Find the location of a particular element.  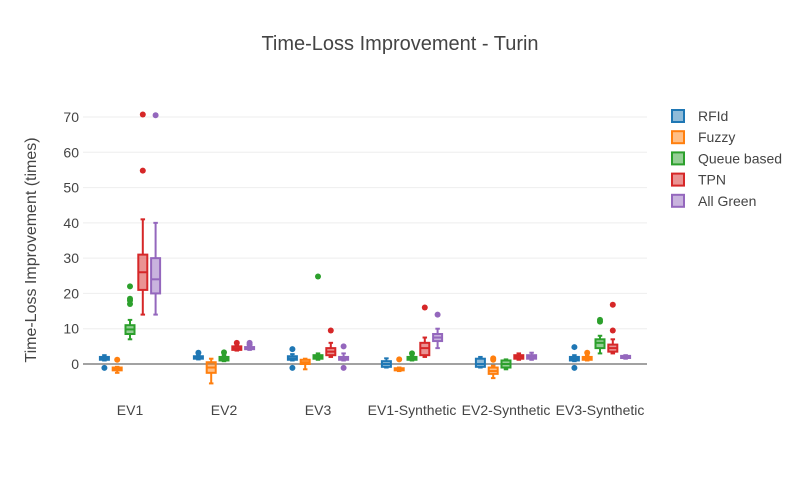

legend-item: Fuzzy is located at coordinates (703, 137).